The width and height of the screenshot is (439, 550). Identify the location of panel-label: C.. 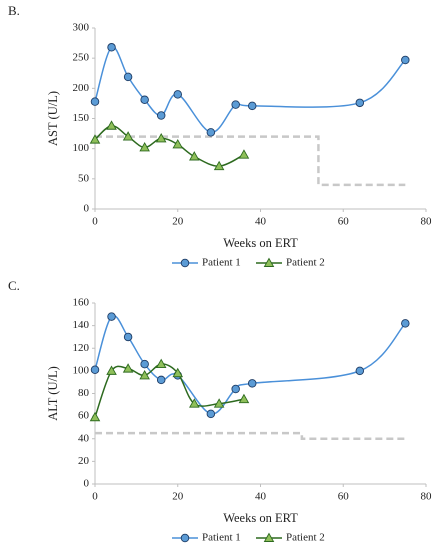
(14, 285).